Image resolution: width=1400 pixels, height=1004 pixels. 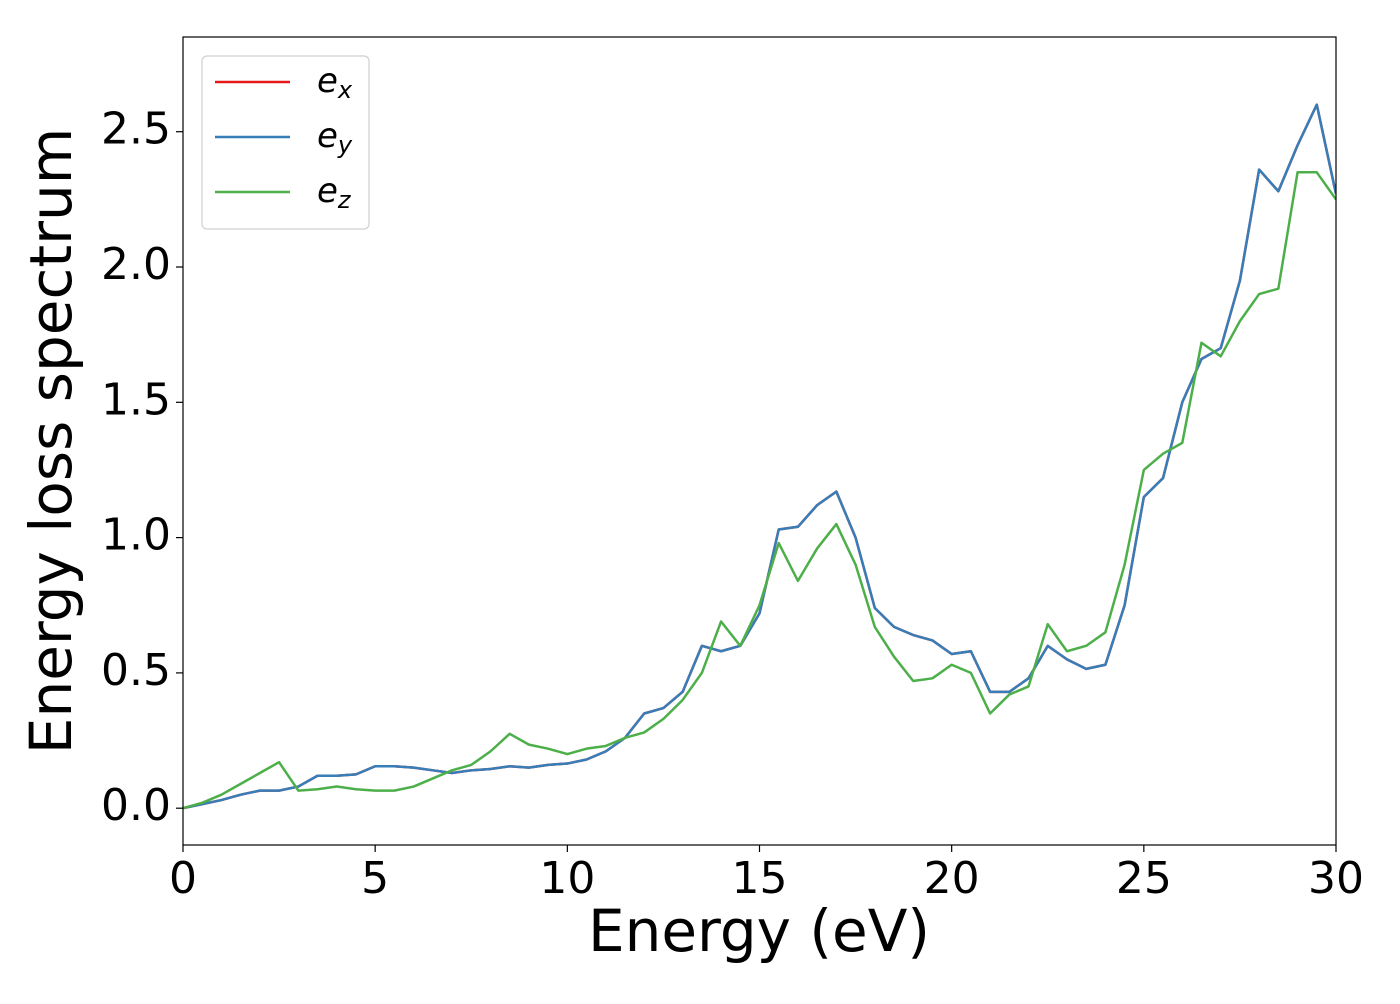 I want to click on legend-label: ez, so click(x=334, y=193).